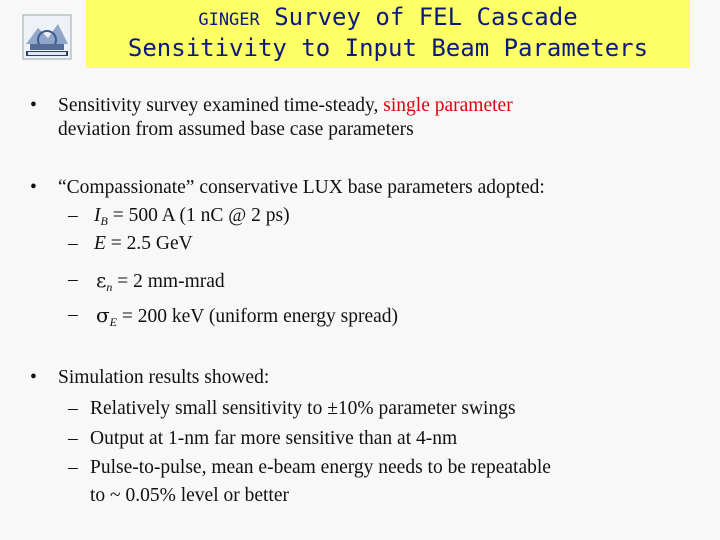 The image size is (720, 540). Describe the element at coordinates (109, 287) in the screenshot. I see `param-emittance-sub: n` at that location.